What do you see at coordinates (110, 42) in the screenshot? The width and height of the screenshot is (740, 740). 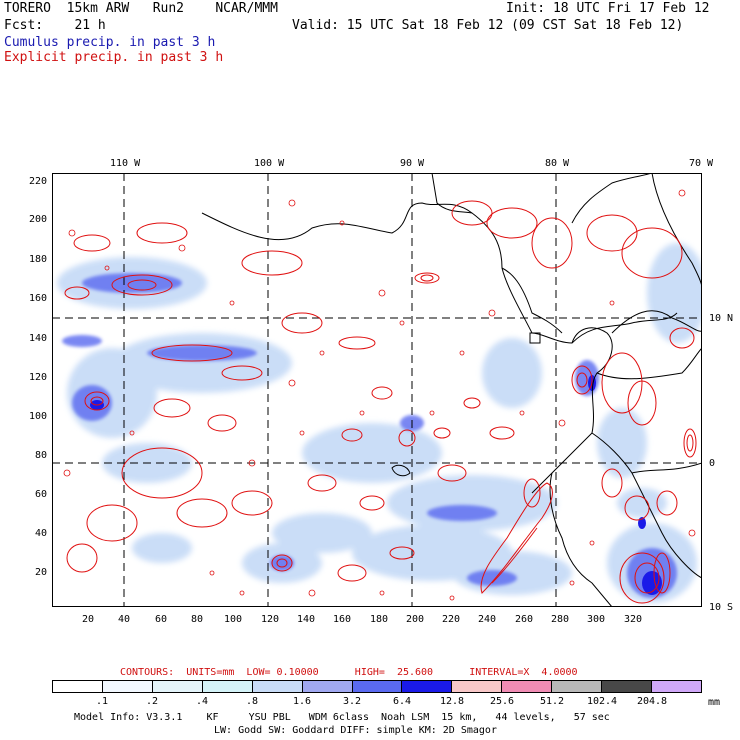 I see `cumulus-legend-label: Cumulus precip. in past 3 h` at bounding box center [110, 42].